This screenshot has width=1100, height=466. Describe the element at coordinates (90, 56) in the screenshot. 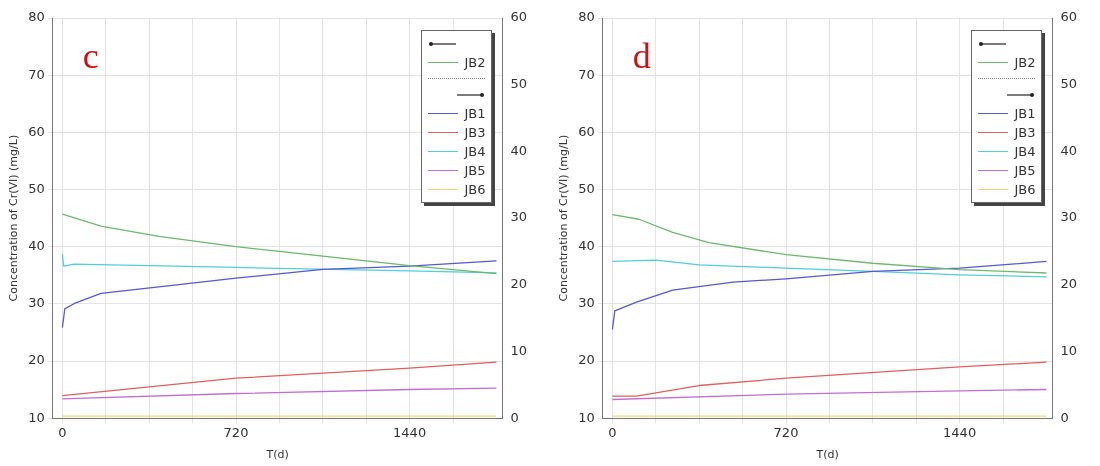

I see `text: c` at that location.